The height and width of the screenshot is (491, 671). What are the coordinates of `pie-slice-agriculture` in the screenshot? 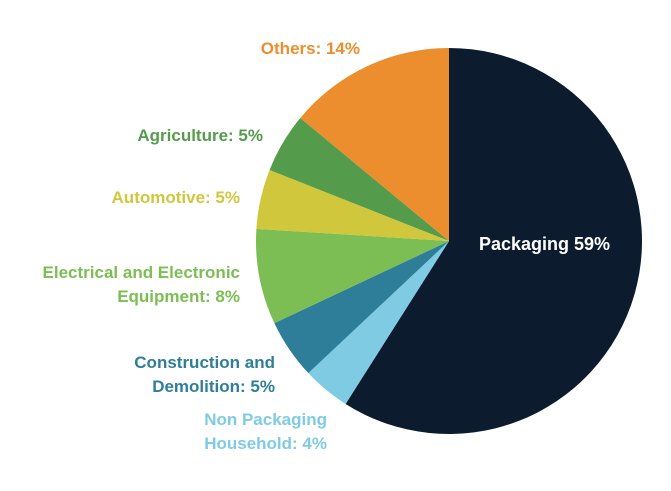 It's located at (359, 179).